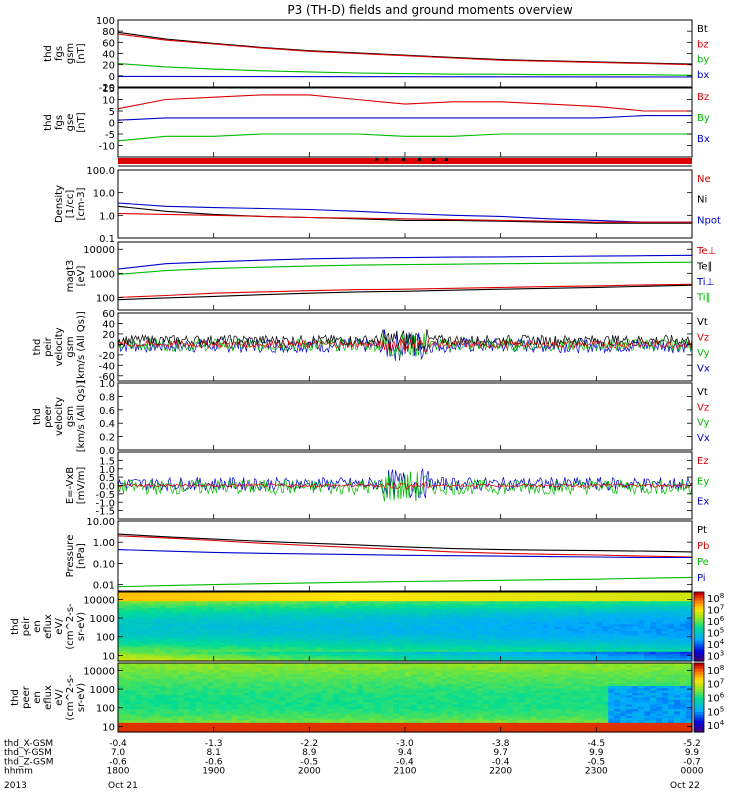 The height and width of the screenshot is (800, 750). I want to click on series-line-npot, so click(404, 212).